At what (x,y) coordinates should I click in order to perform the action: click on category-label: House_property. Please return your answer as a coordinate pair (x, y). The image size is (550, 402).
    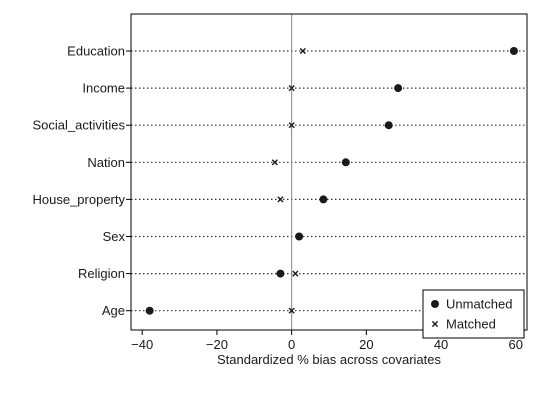
    Looking at the image, I should click on (79, 199).